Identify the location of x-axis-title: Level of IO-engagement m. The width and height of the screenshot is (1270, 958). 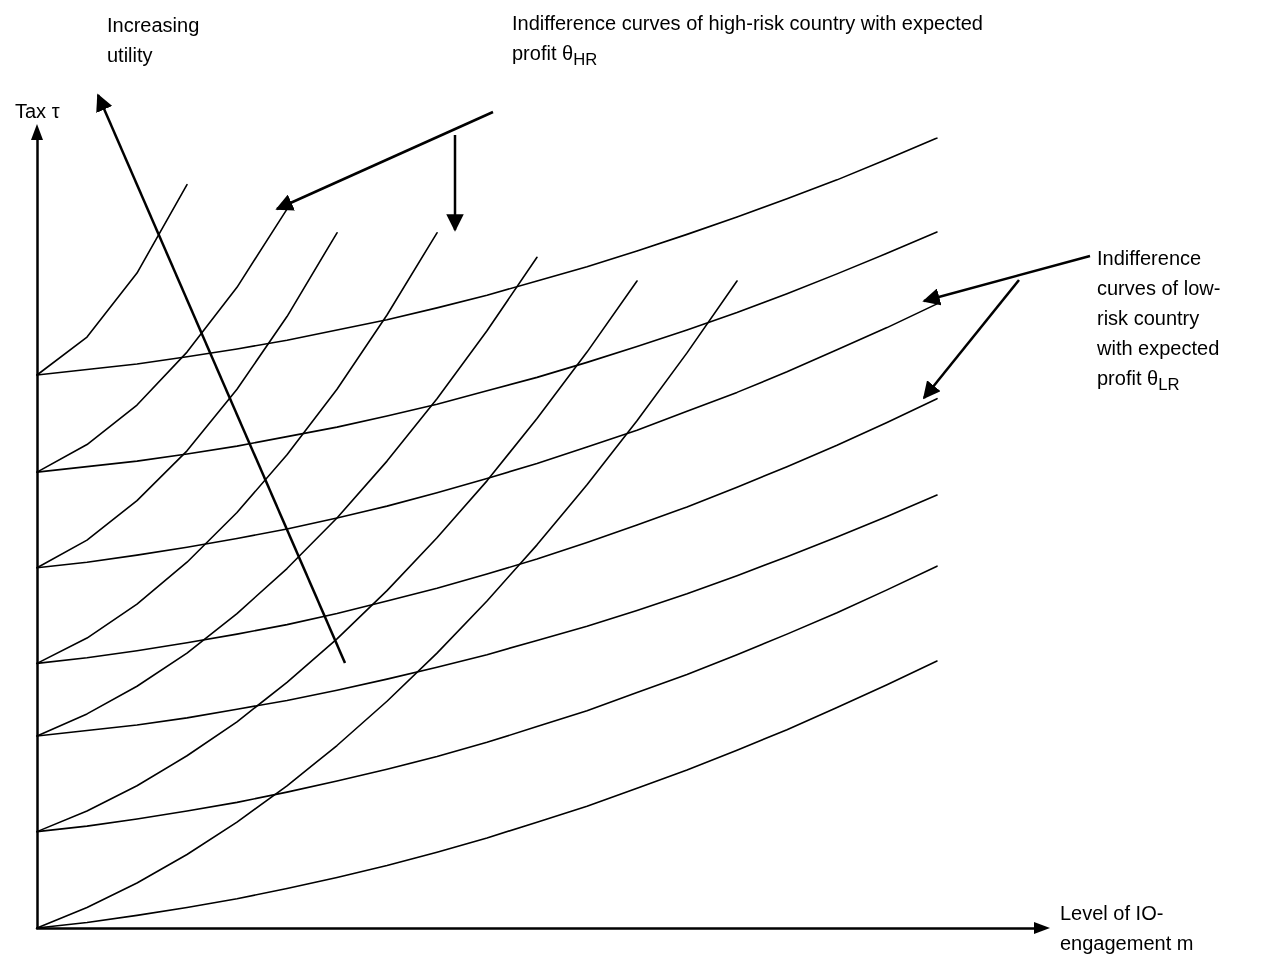
(1127, 928).